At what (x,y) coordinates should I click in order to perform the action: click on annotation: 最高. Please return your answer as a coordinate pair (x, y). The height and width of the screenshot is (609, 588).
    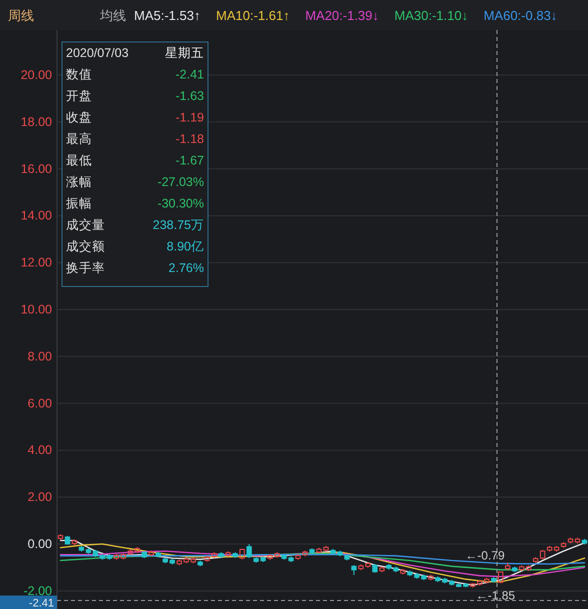
    Looking at the image, I should click on (79, 138).